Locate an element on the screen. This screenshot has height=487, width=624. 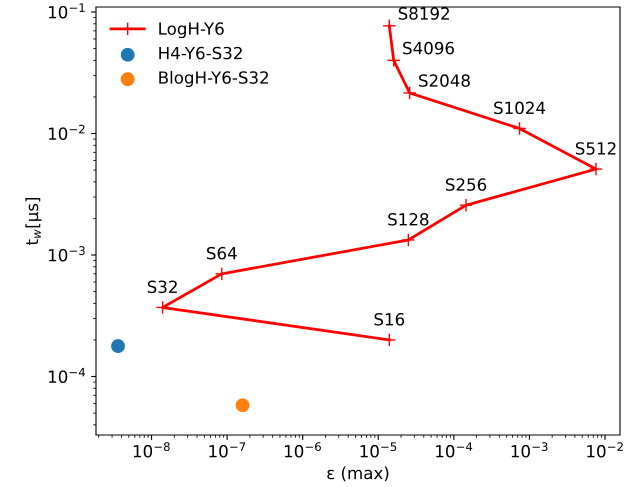
legend-label: BlogH-Y6-S32 is located at coordinates (213, 79).